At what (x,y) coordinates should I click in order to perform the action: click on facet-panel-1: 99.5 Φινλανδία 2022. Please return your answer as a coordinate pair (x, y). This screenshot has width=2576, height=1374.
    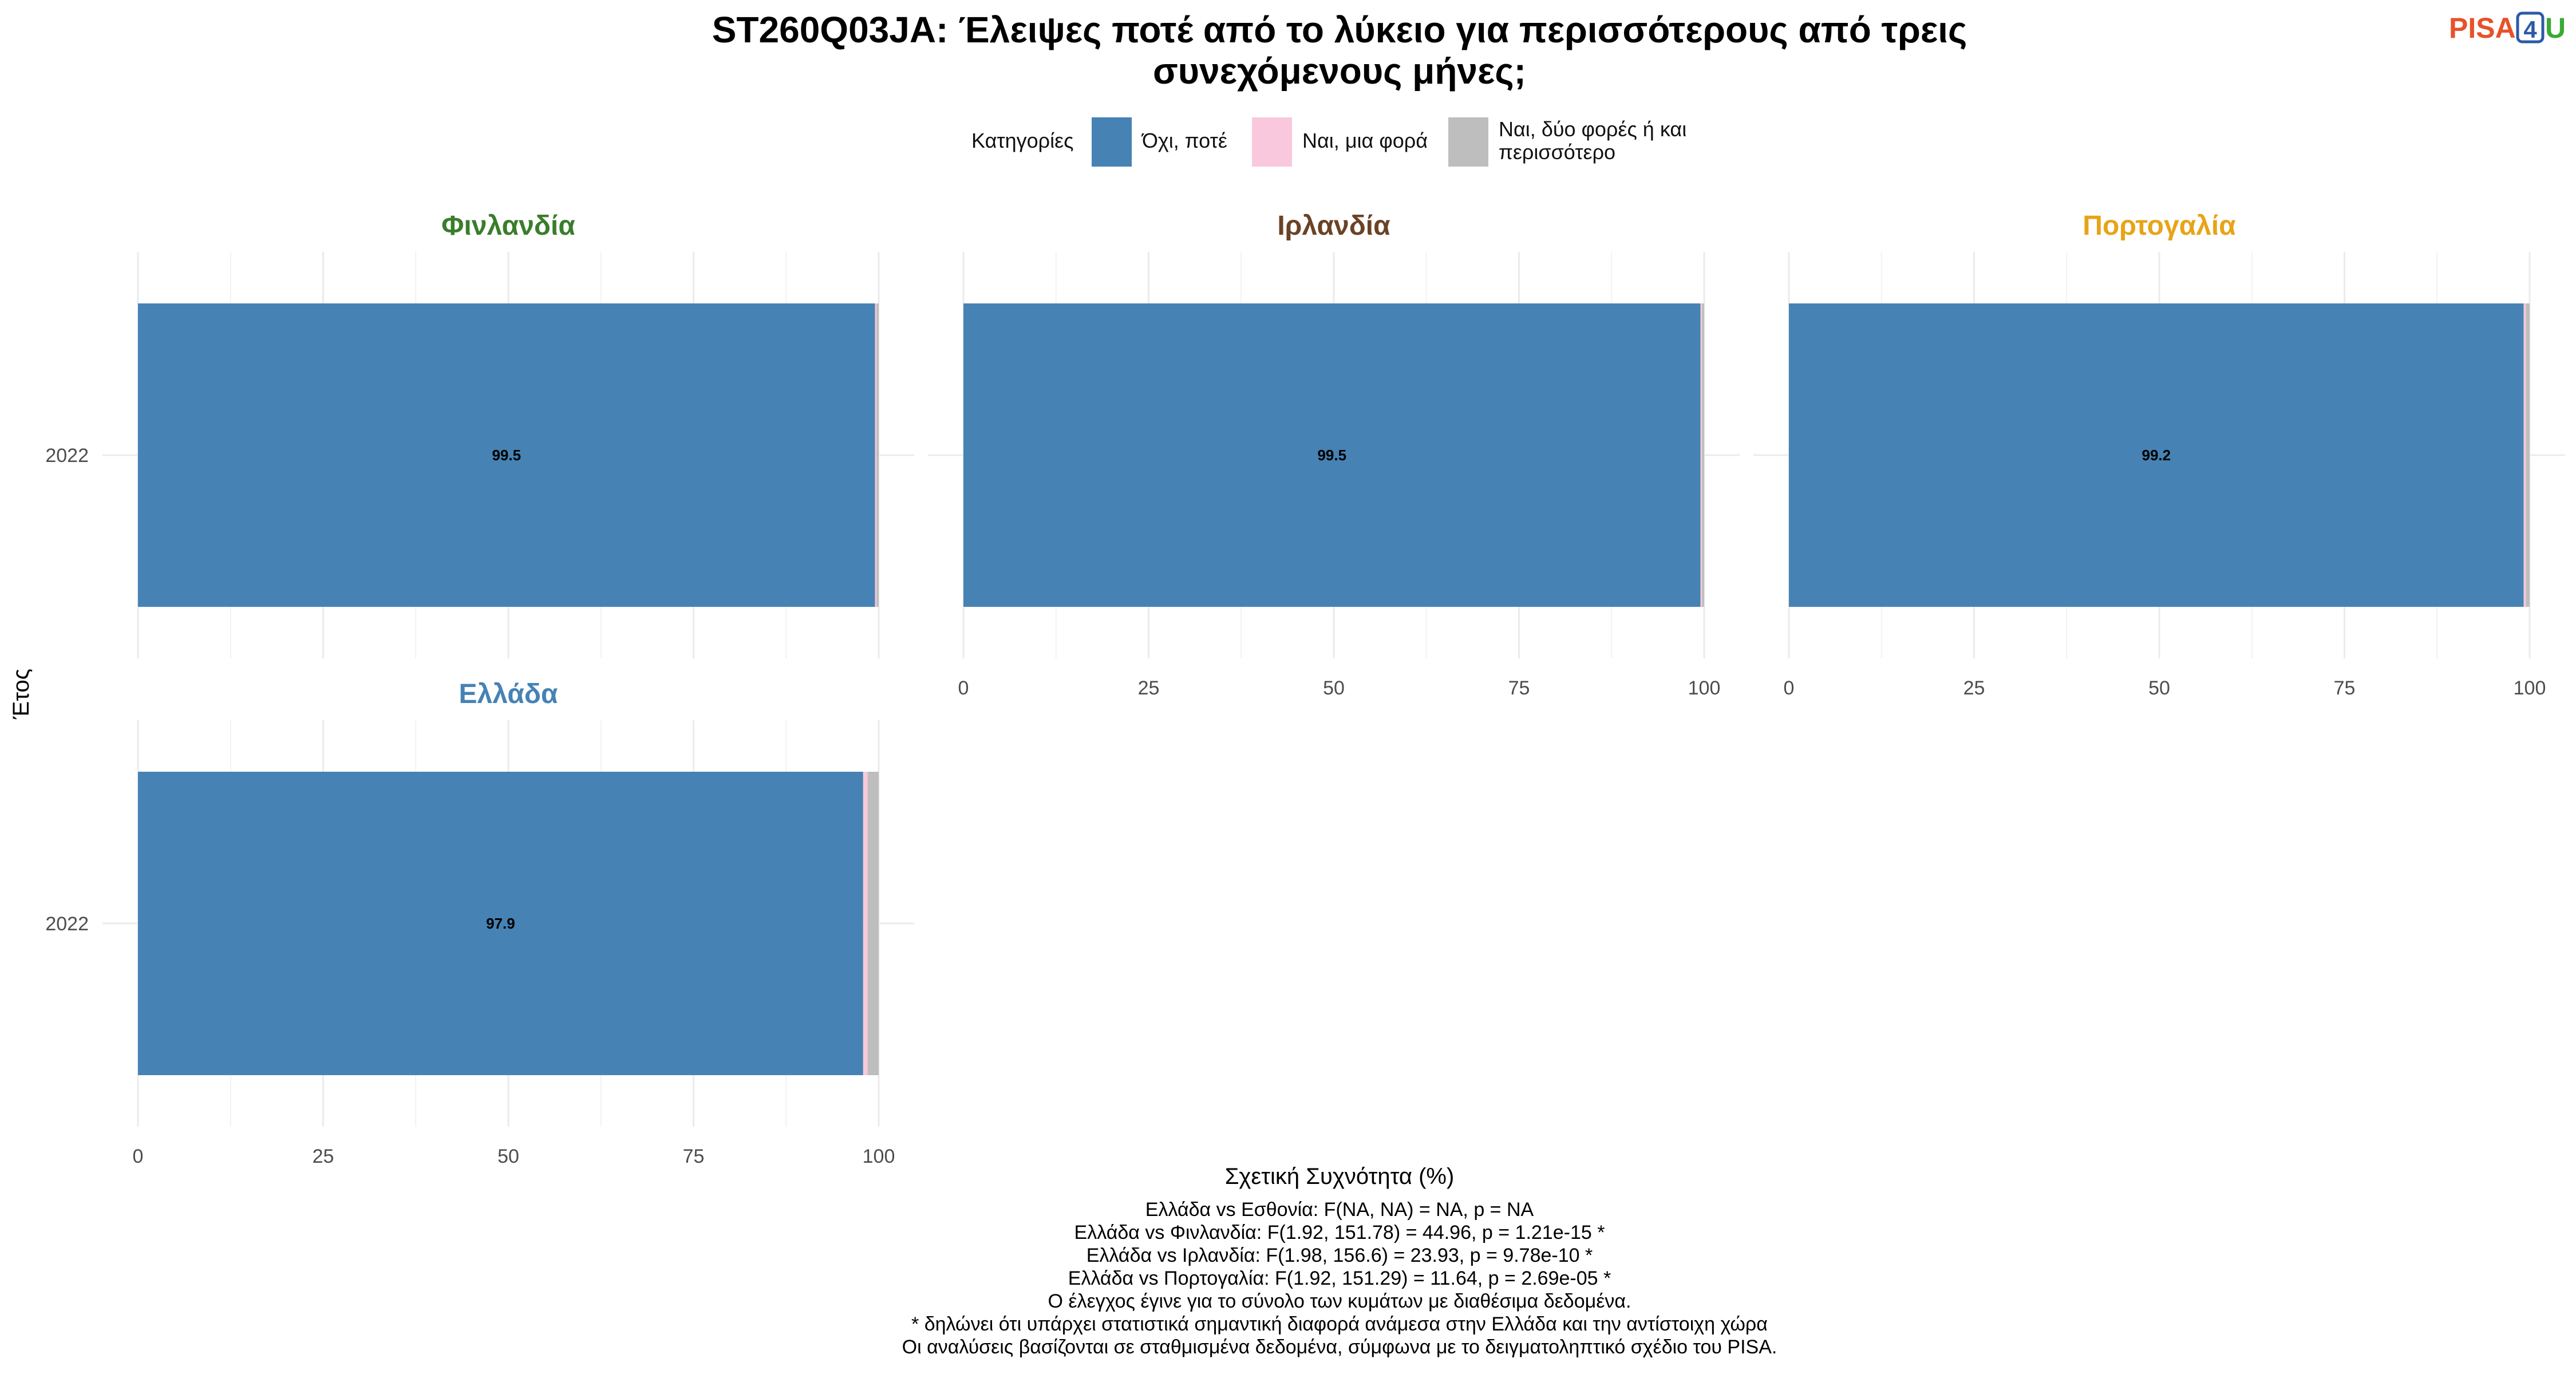
    Looking at the image, I should click on (479, 435).